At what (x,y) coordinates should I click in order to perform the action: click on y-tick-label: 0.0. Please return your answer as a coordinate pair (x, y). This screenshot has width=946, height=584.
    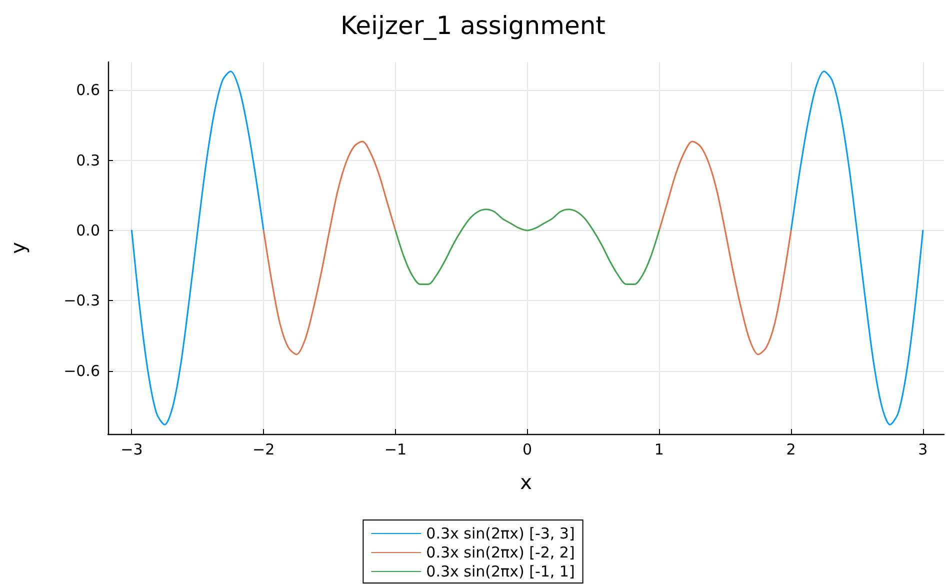
    Looking at the image, I should click on (88, 230).